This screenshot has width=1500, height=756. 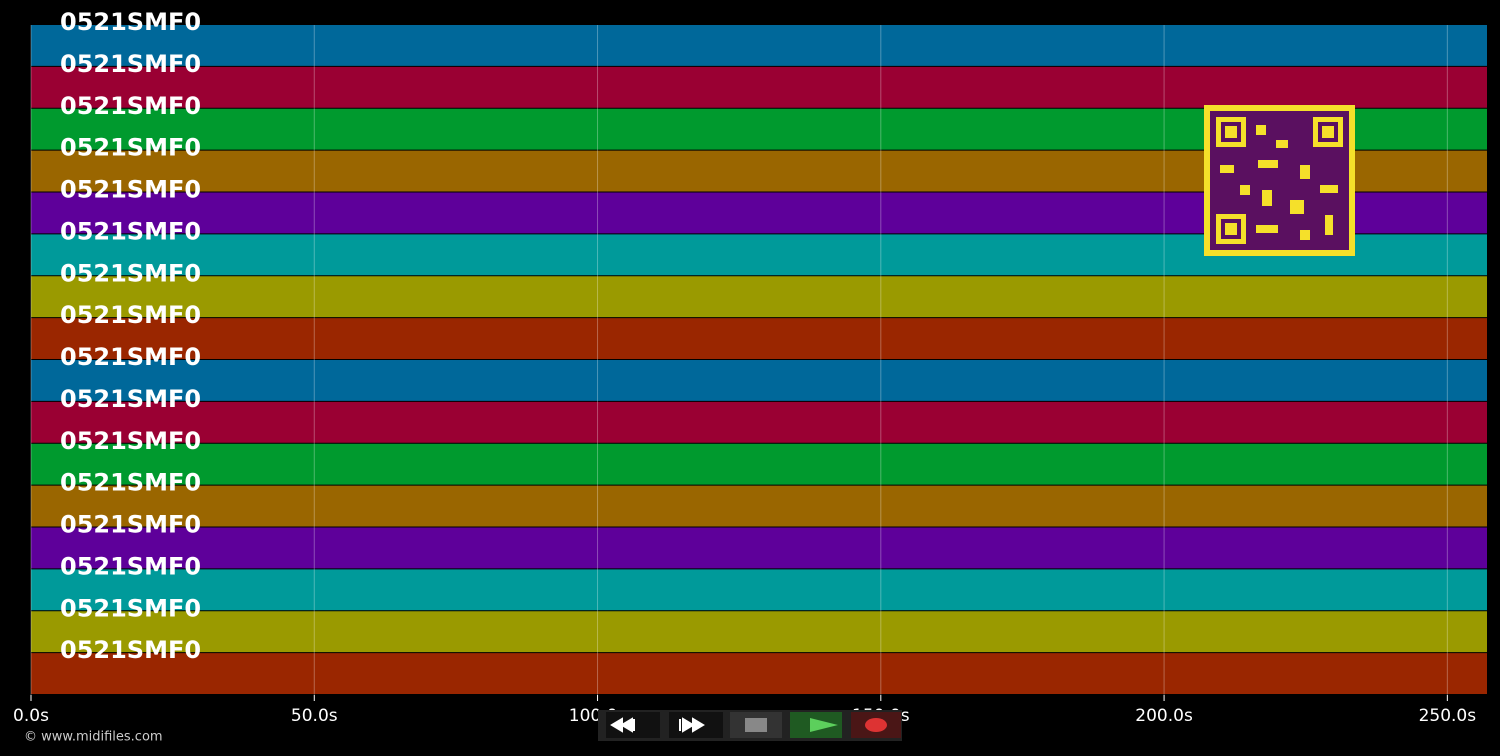 What do you see at coordinates (876, 725) in the screenshot?
I see `record-button` at bounding box center [876, 725].